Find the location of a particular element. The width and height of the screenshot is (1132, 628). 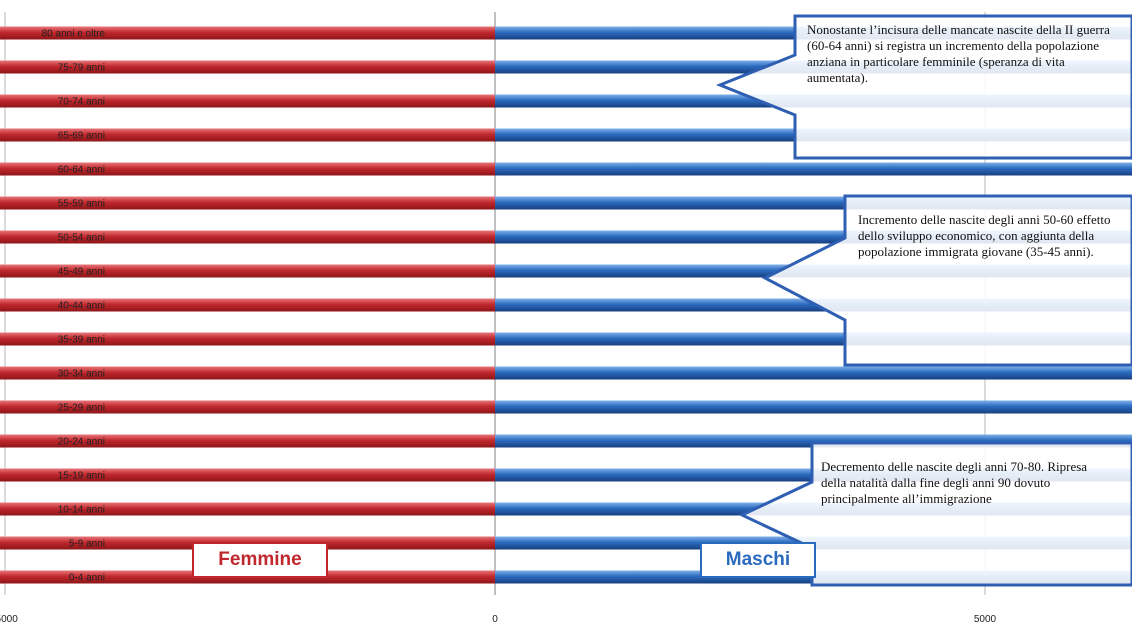

x-tick-label: -5000 is located at coordinates (9, 619).